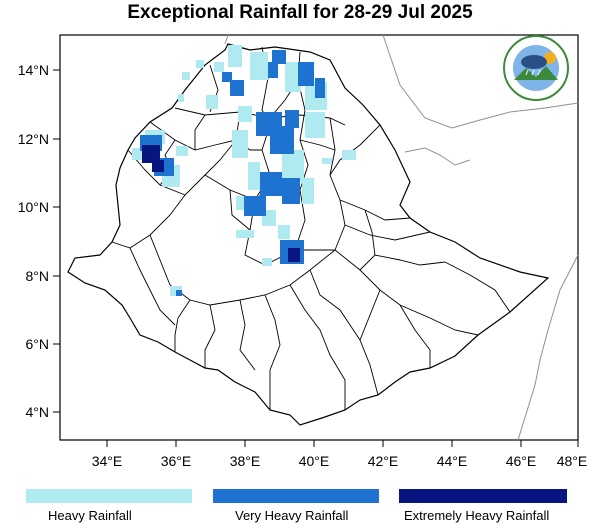  What do you see at coordinates (292, 515) in the screenshot?
I see `legend-label-very-heavy: Very Heavy Rainfall` at bounding box center [292, 515].